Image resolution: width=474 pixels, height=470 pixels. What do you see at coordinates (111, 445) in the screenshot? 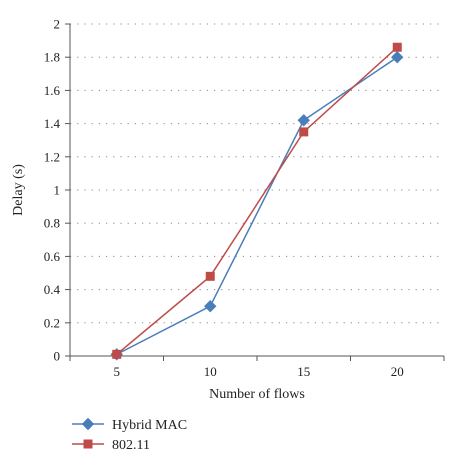
I see `legend-item: 802.11` at bounding box center [111, 445].